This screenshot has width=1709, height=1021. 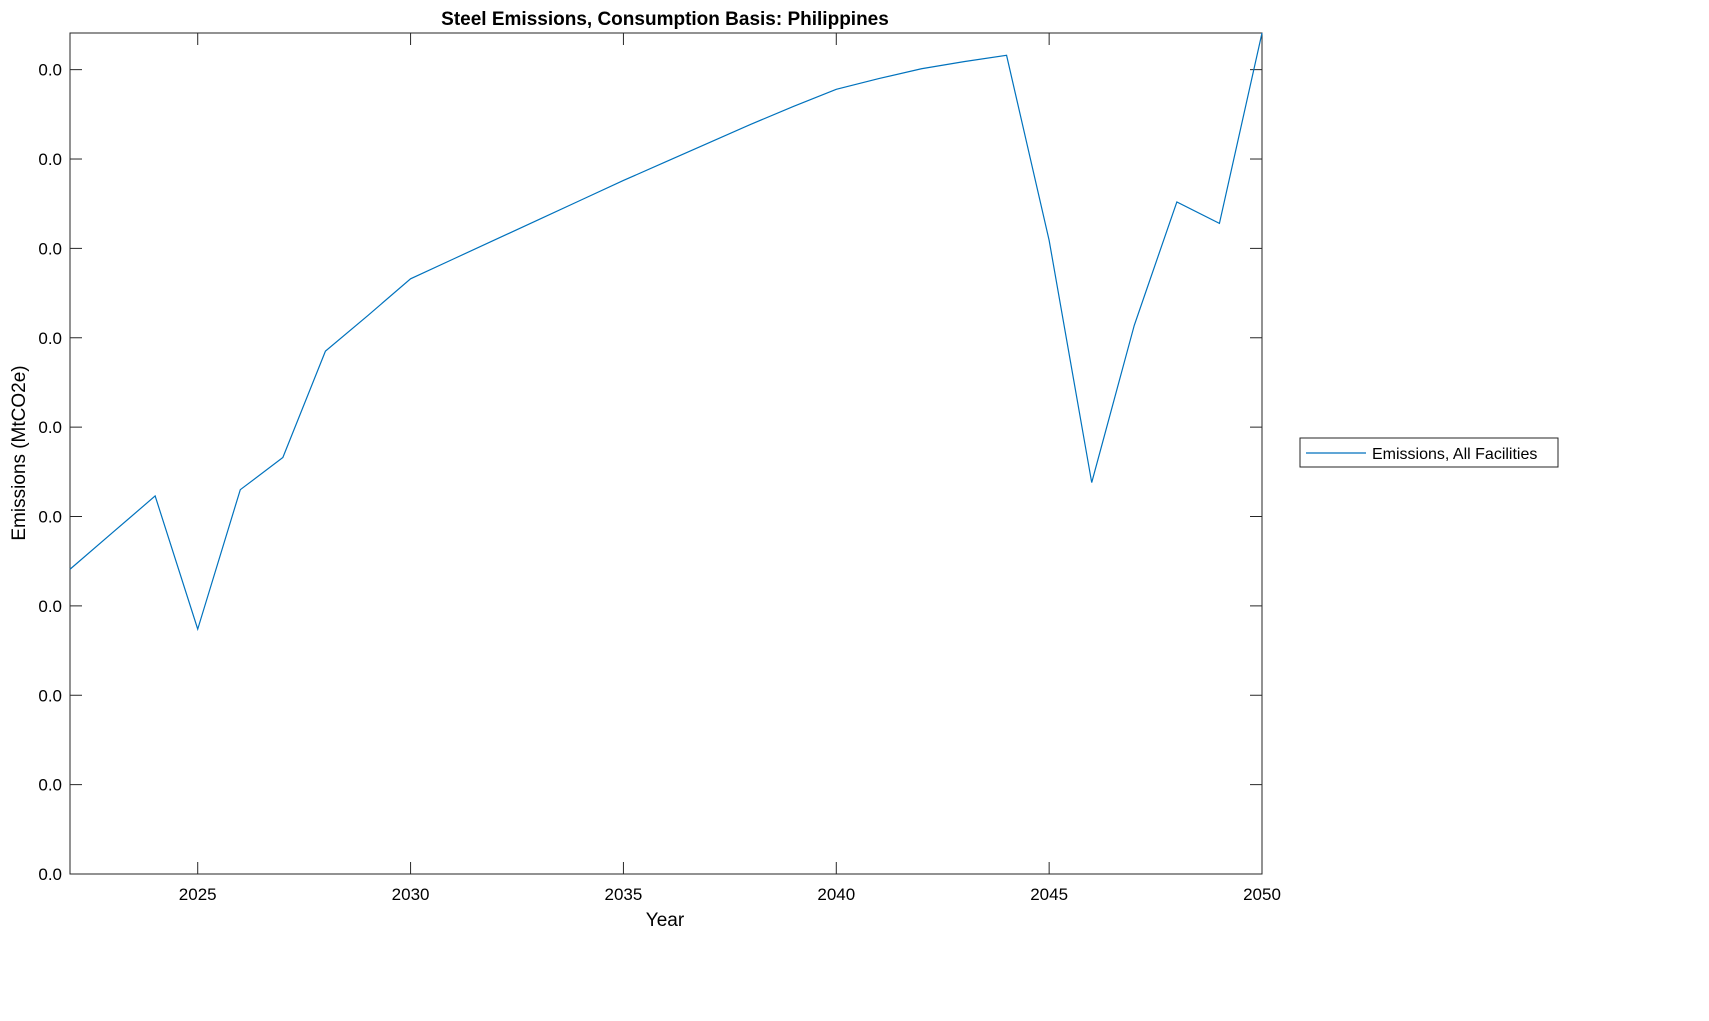 What do you see at coordinates (665, 920) in the screenshot?
I see `x-axis-label: Year` at bounding box center [665, 920].